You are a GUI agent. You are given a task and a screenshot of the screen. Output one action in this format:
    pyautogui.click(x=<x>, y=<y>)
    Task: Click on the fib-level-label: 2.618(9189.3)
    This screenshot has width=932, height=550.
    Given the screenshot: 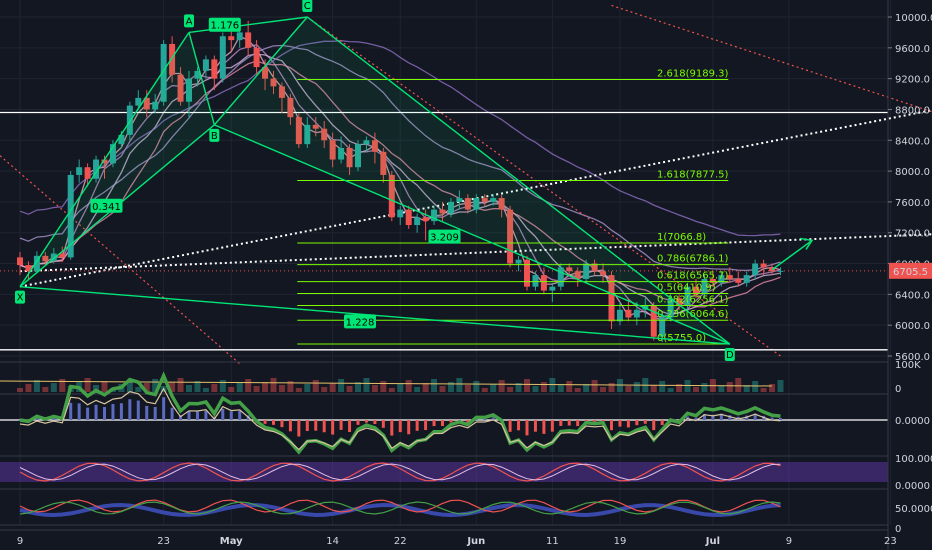 What is the action you would take?
    pyautogui.click(x=693, y=73)
    